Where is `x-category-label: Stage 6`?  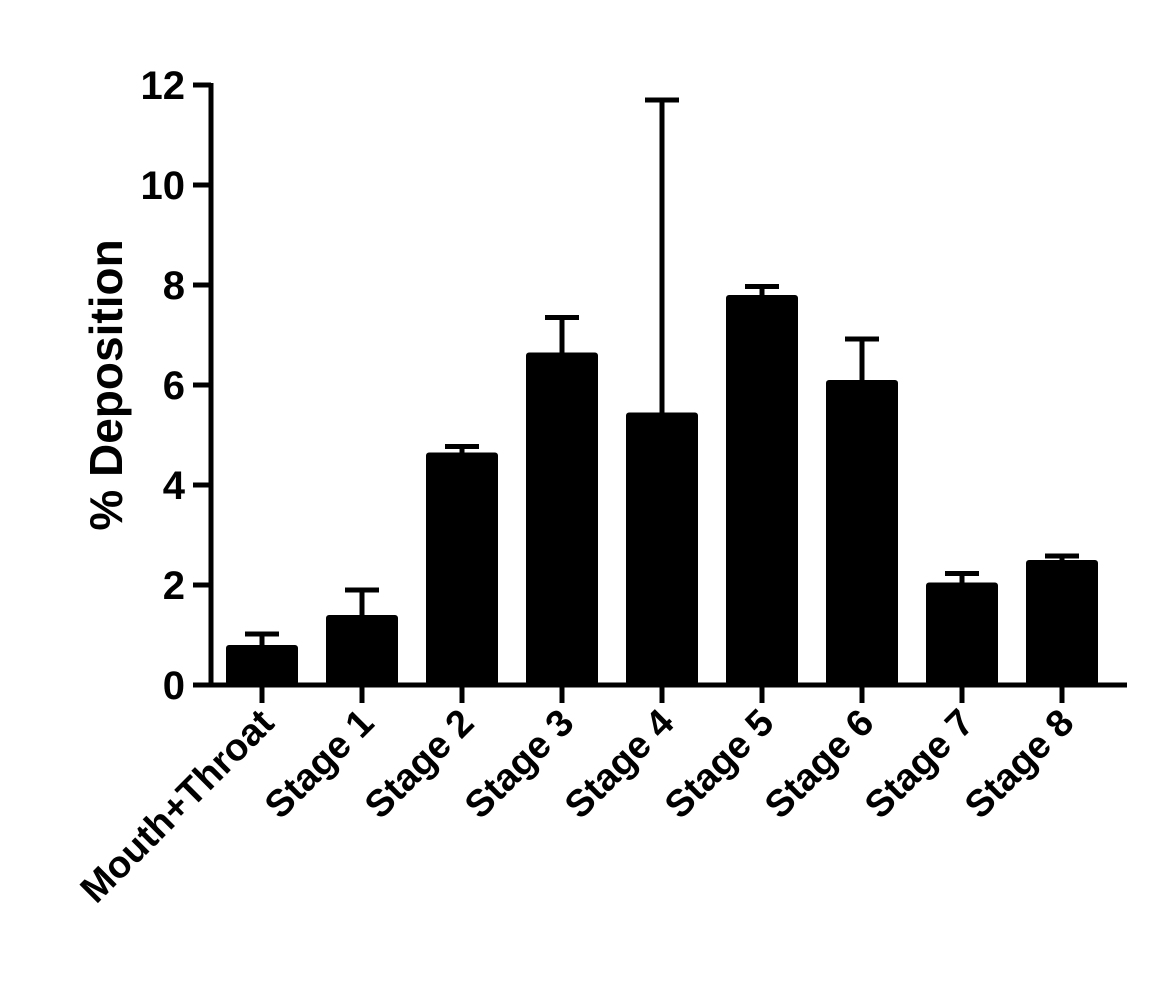 x-category-label: Stage 6 is located at coordinates (819, 764).